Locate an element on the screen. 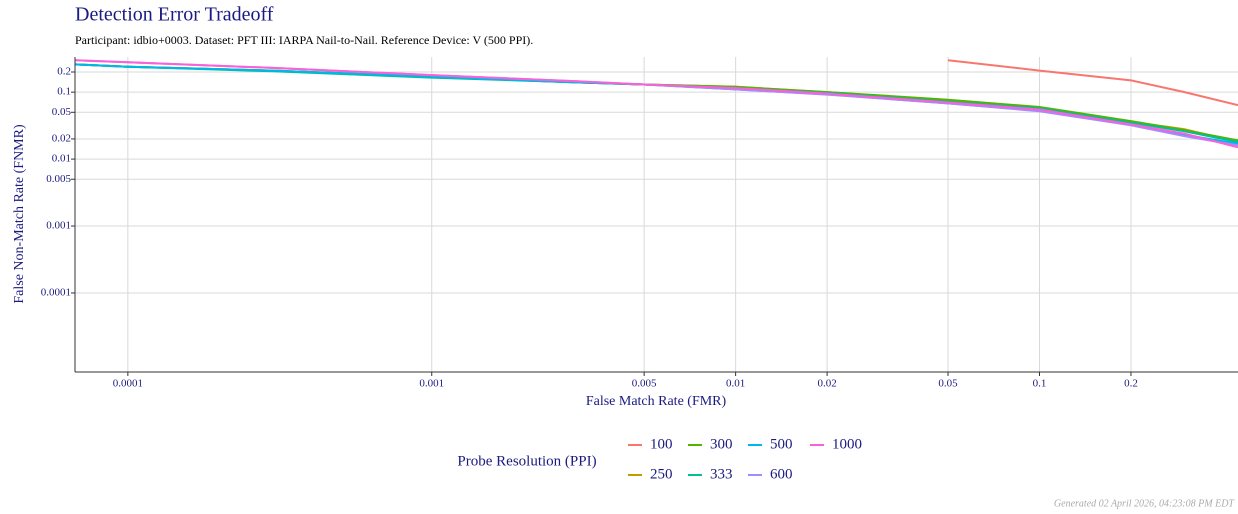  legend-label: 100 is located at coordinates (661, 444).